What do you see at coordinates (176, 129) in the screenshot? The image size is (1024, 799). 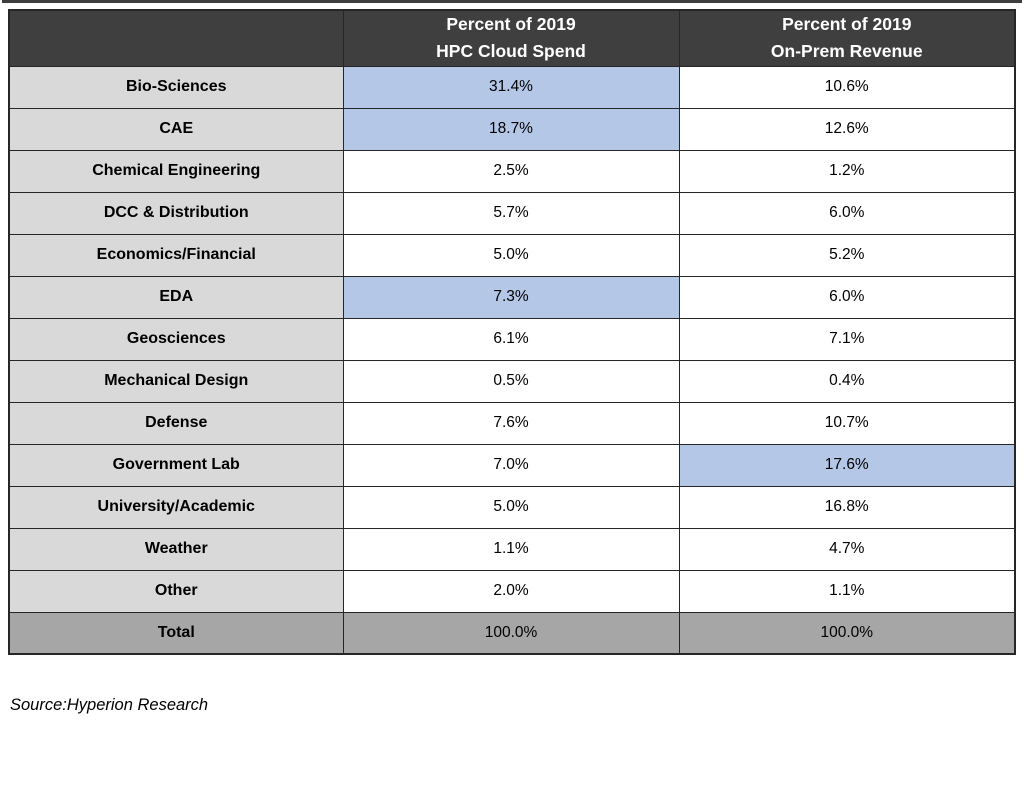 I see `row-label: CAE` at bounding box center [176, 129].